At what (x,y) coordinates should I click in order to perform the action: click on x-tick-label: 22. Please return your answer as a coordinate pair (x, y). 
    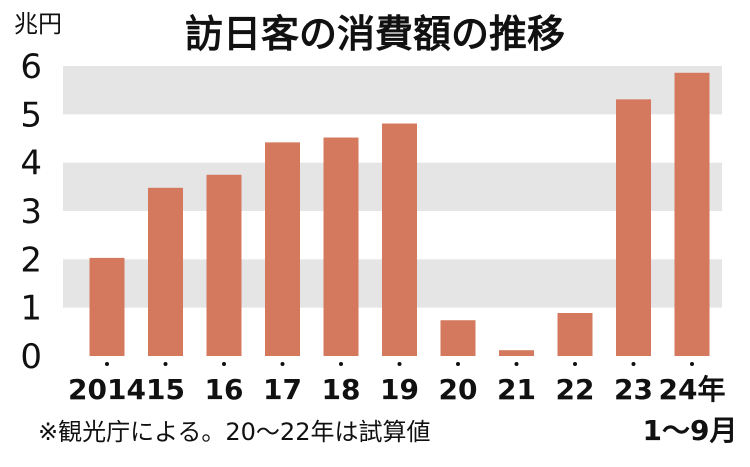
    Looking at the image, I should click on (575, 389).